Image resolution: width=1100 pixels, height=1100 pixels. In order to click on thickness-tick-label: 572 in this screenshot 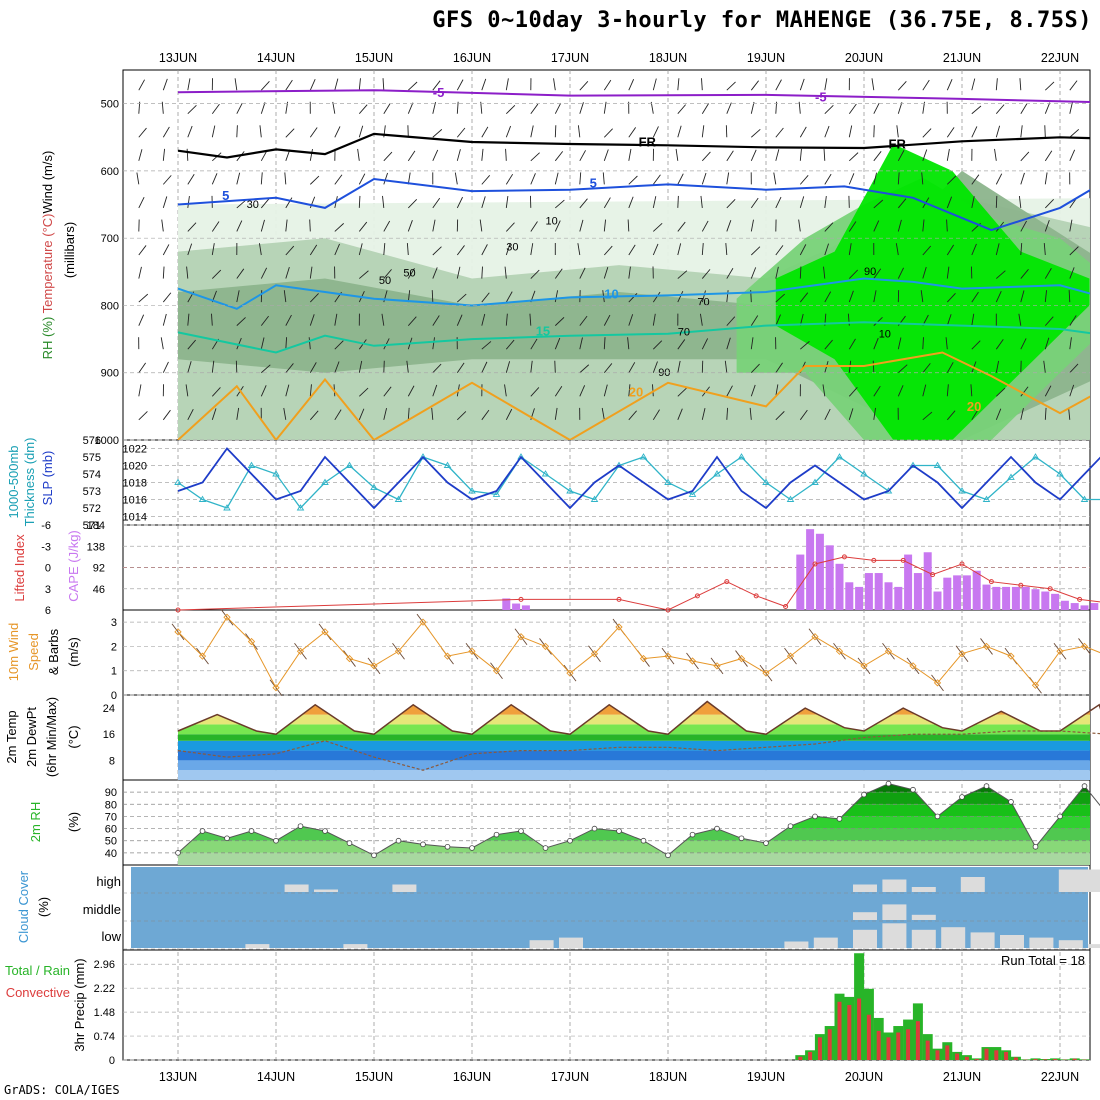, I will do `click(92, 509)`.